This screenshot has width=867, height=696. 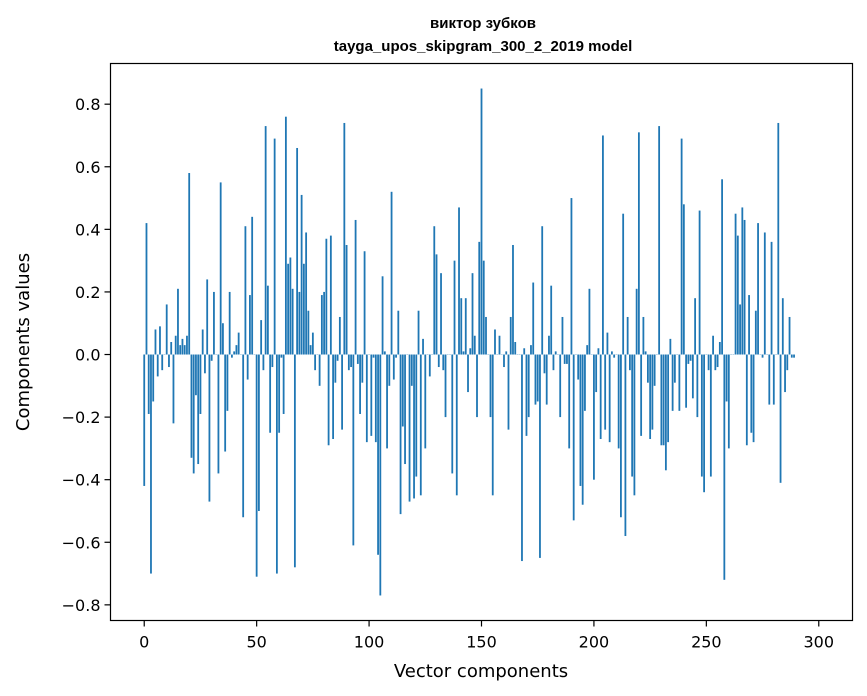 What do you see at coordinates (87, 104) in the screenshot?
I see `y-tick-label-8: 0.8` at bounding box center [87, 104].